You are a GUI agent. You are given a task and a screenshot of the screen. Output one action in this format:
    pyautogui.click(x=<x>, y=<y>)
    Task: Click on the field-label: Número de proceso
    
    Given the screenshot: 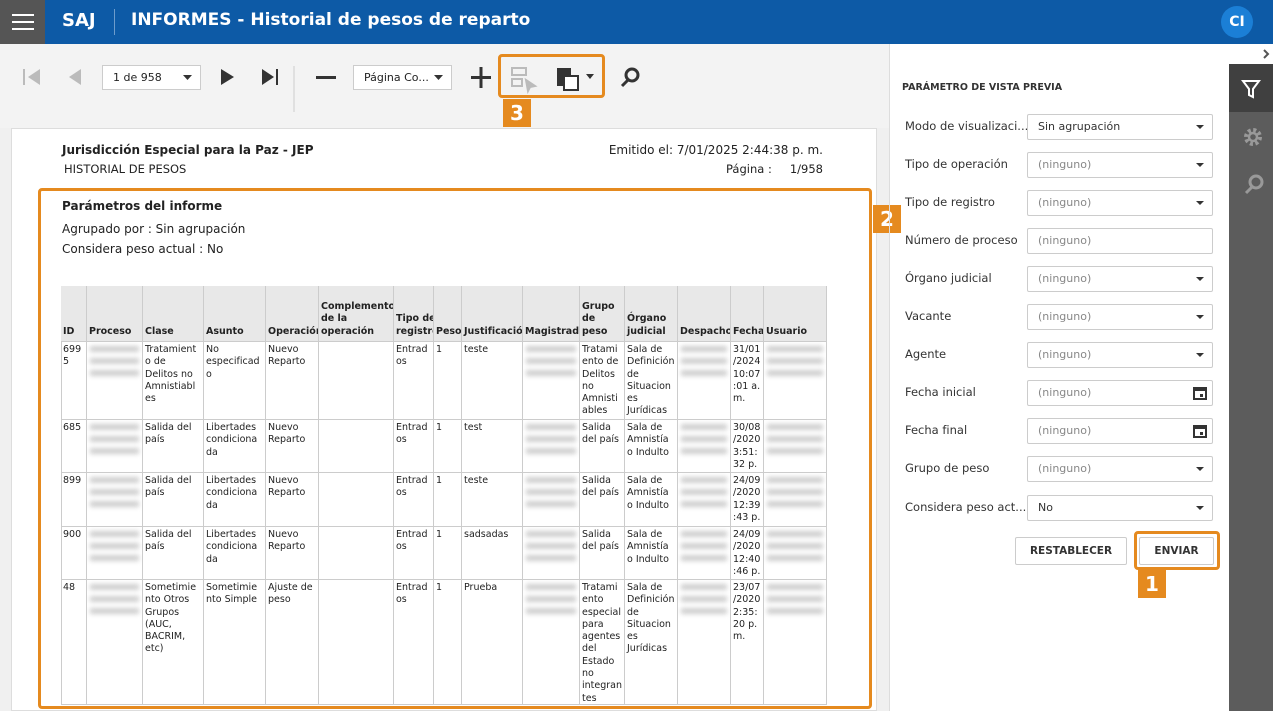 What is the action you would take?
    pyautogui.click(x=961, y=240)
    